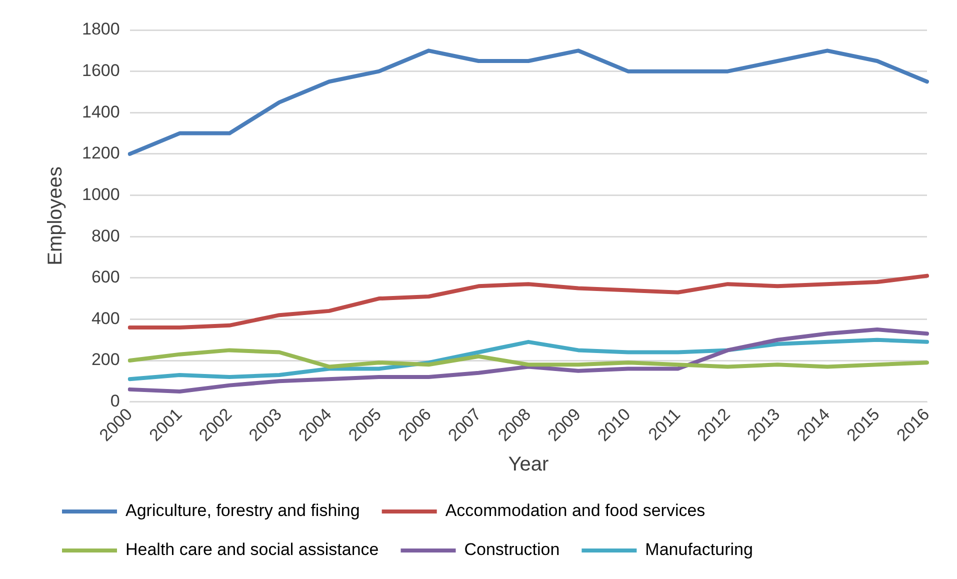  What do you see at coordinates (575, 510) in the screenshot?
I see `legend-label: Accommodation and food services` at bounding box center [575, 510].